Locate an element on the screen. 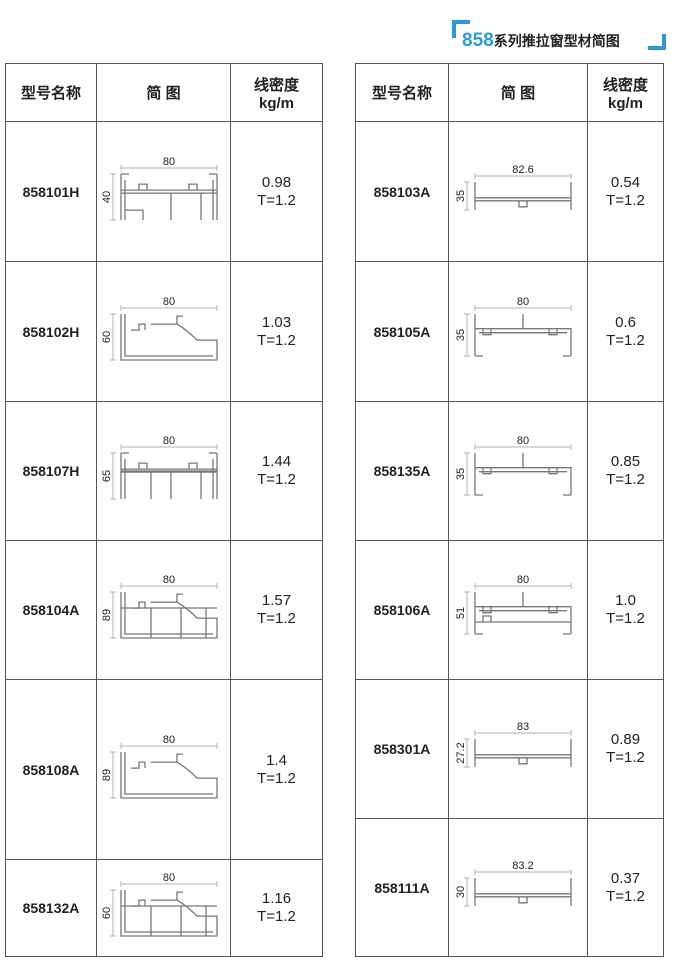  profile-row: 858101H 80 40 0.98 T=1.2 is located at coordinates (164, 191).